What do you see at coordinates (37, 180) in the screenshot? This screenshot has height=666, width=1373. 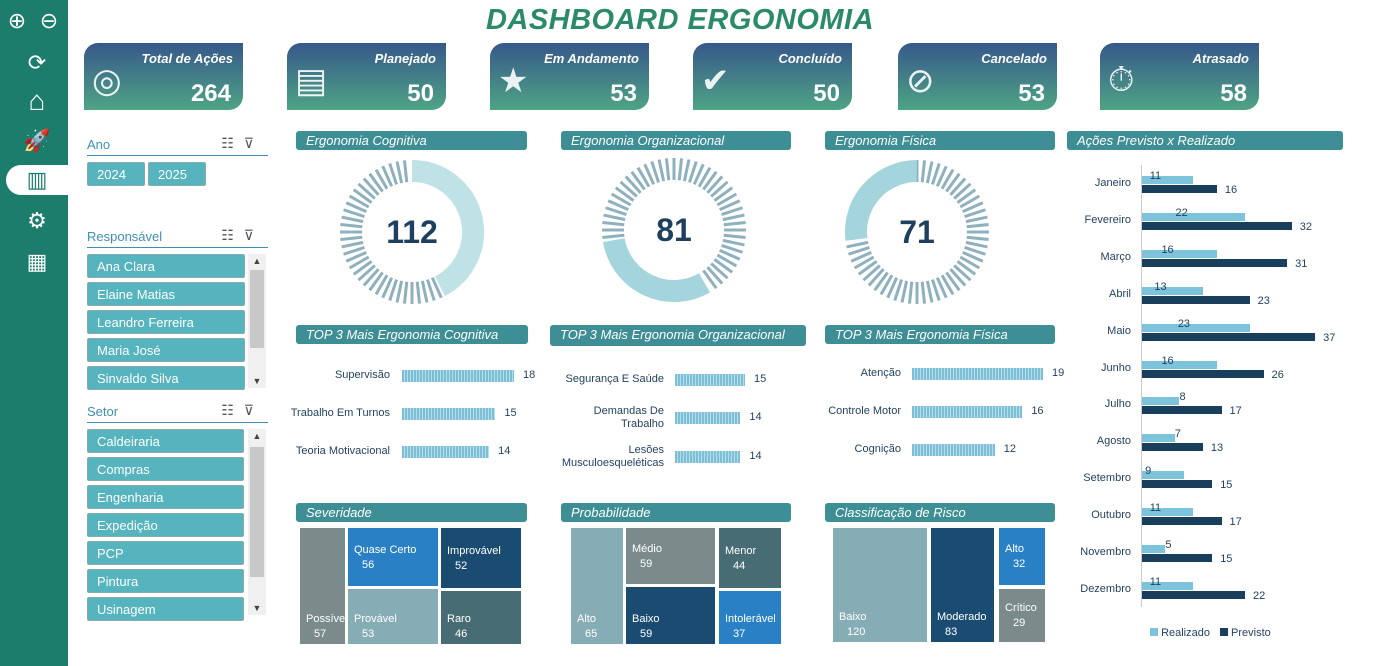 I see `bar-chart-icon: ▥` at bounding box center [37, 180].